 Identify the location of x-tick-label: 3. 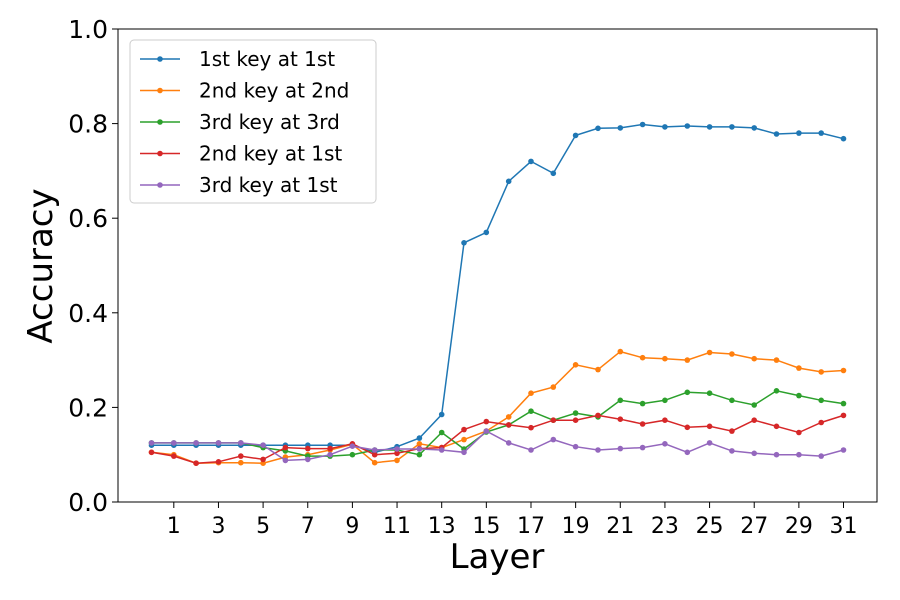
(218, 526).